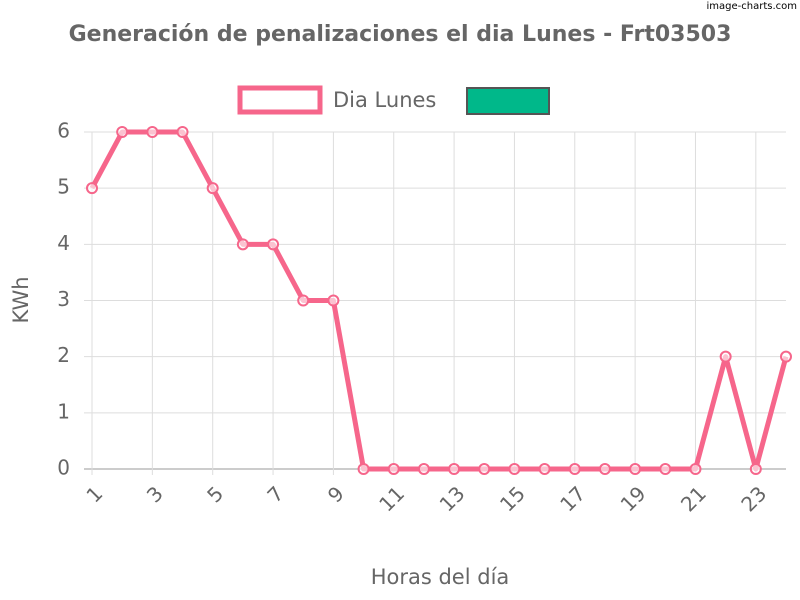  Describe the element at coordinates (693, 498) in the screenshot. I see `x-tick-label: 21` at that location.